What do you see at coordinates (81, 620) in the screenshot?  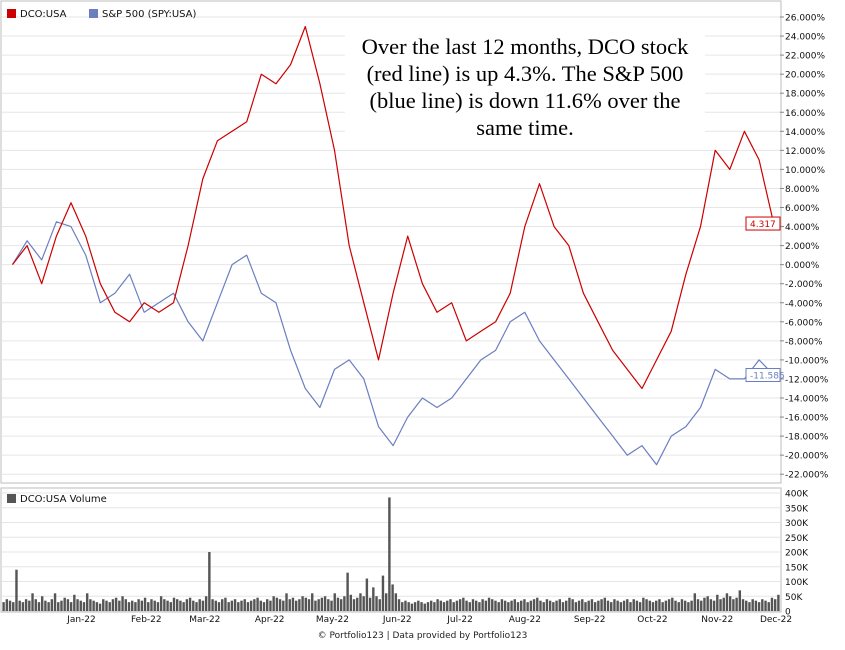 I see `x-tick-label: Jan-22` at bounding box center [81, 620].